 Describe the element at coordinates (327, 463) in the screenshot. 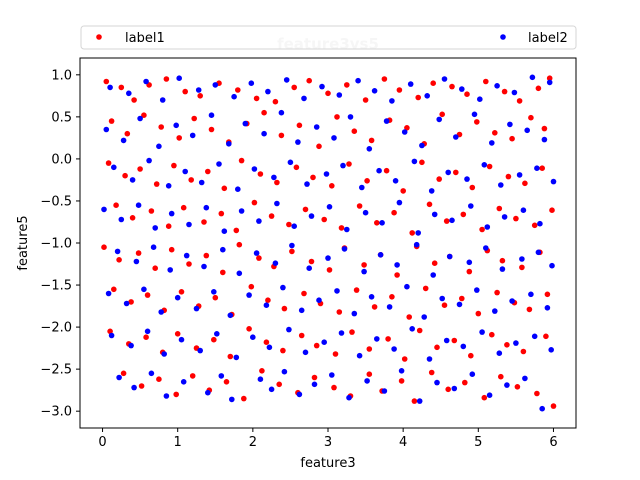

I see `x-axis-label: feature3` at that location.